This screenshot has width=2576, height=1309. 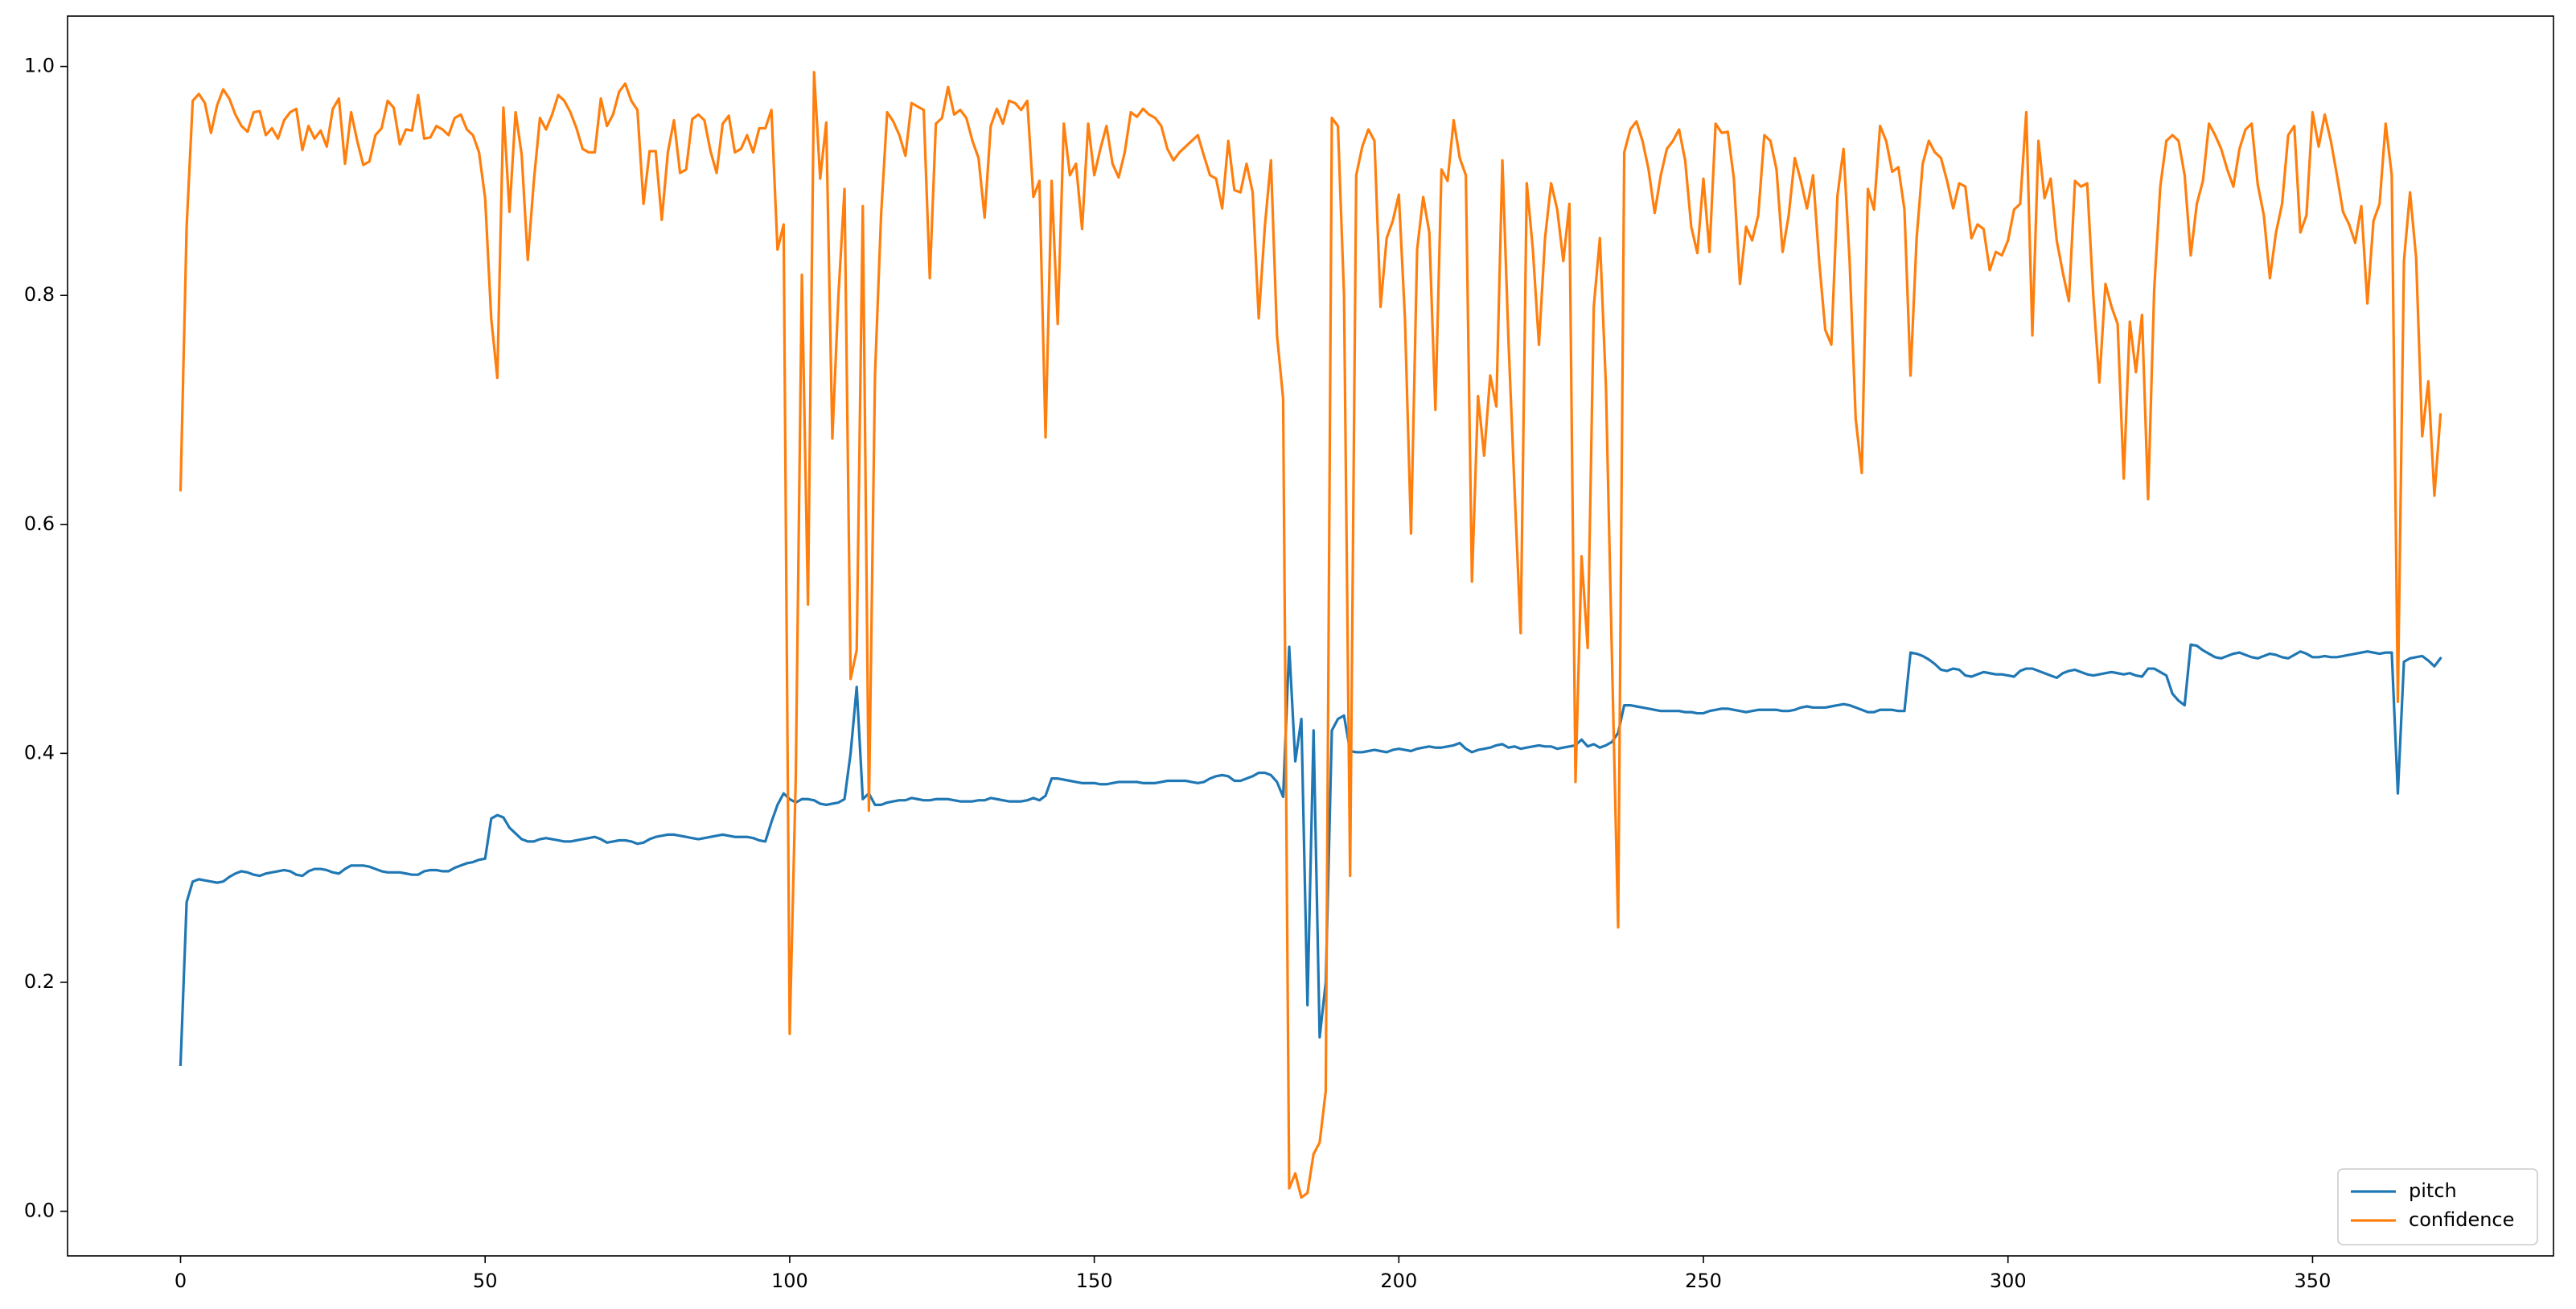 What do you see at coordinates (2433, 1190) in the screenshot?
I see `legend-label: pitch` at bounding box center [2433, 1190].